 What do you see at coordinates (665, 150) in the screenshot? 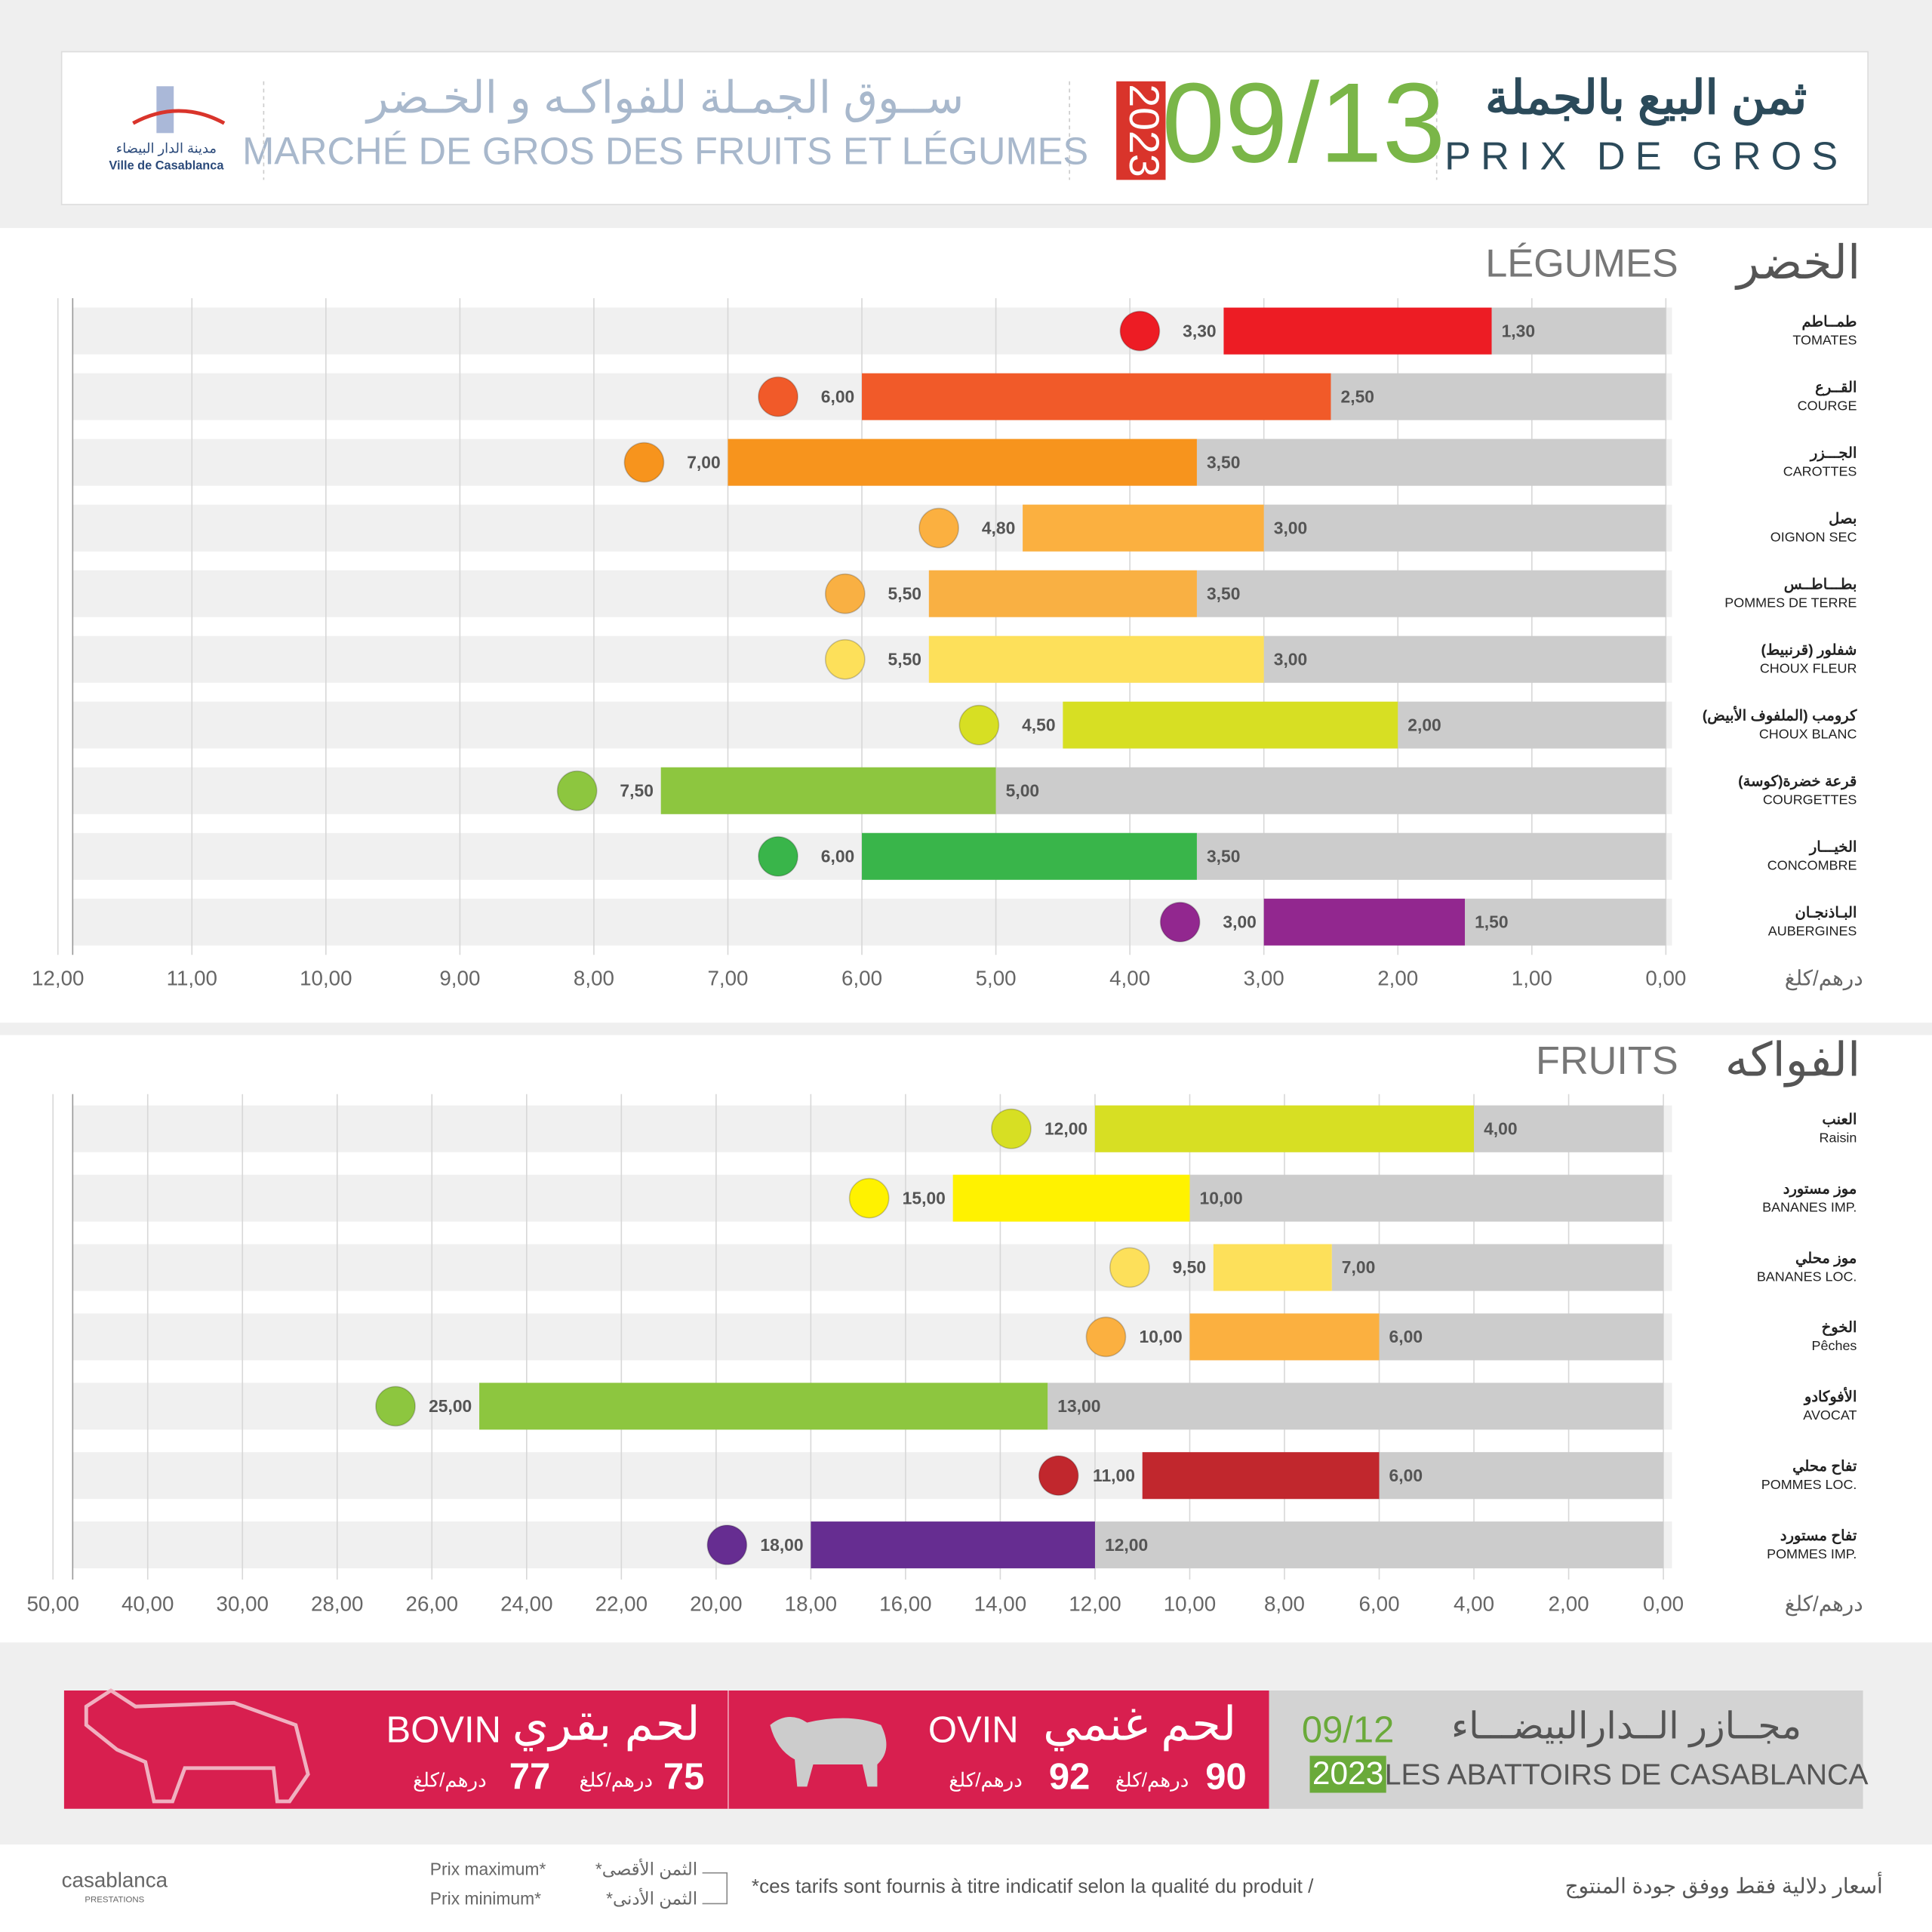
I see `market-fr: MARCHÉ DE GROS DES FRUITS ET LÉGUMES` at bounding box center [665, 150].